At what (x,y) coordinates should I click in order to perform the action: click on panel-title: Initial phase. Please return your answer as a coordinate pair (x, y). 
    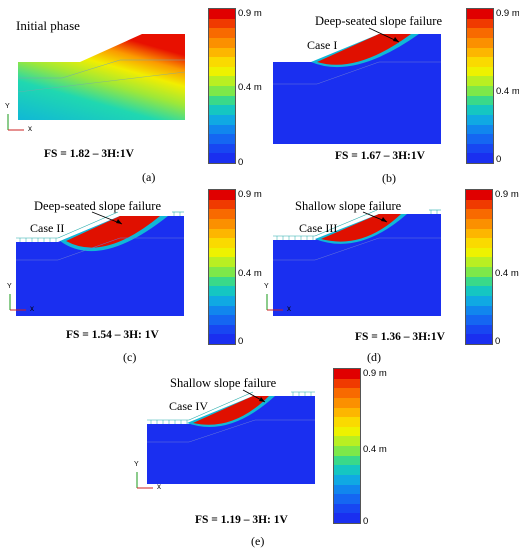
    Looking at the image, I should click on (48, 25).